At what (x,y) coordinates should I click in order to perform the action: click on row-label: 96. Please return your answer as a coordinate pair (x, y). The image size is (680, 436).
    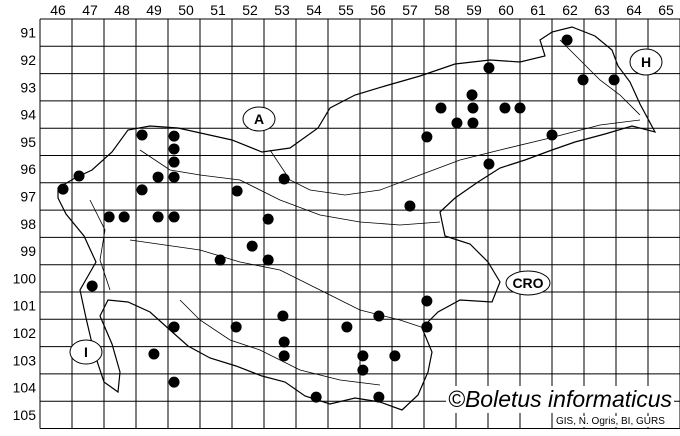
    Looking at the image, I should click on (28, 169).